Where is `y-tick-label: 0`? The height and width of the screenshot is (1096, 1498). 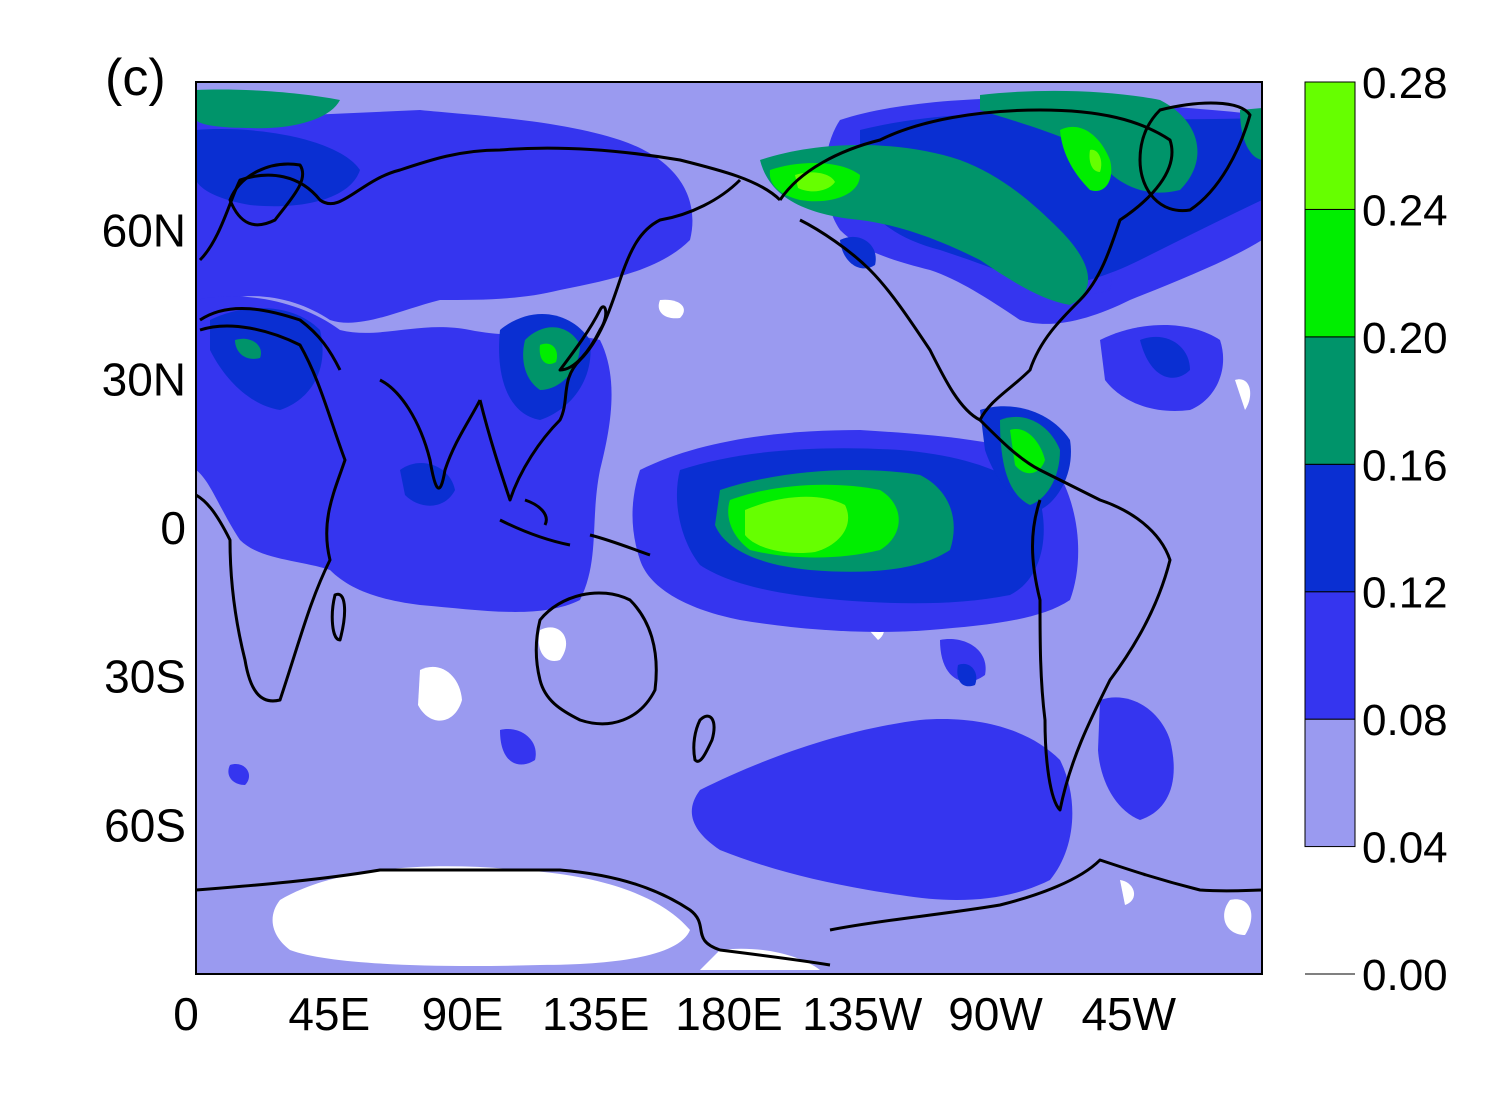
y-tick-label: 0 is located at coordinates (173, 528).